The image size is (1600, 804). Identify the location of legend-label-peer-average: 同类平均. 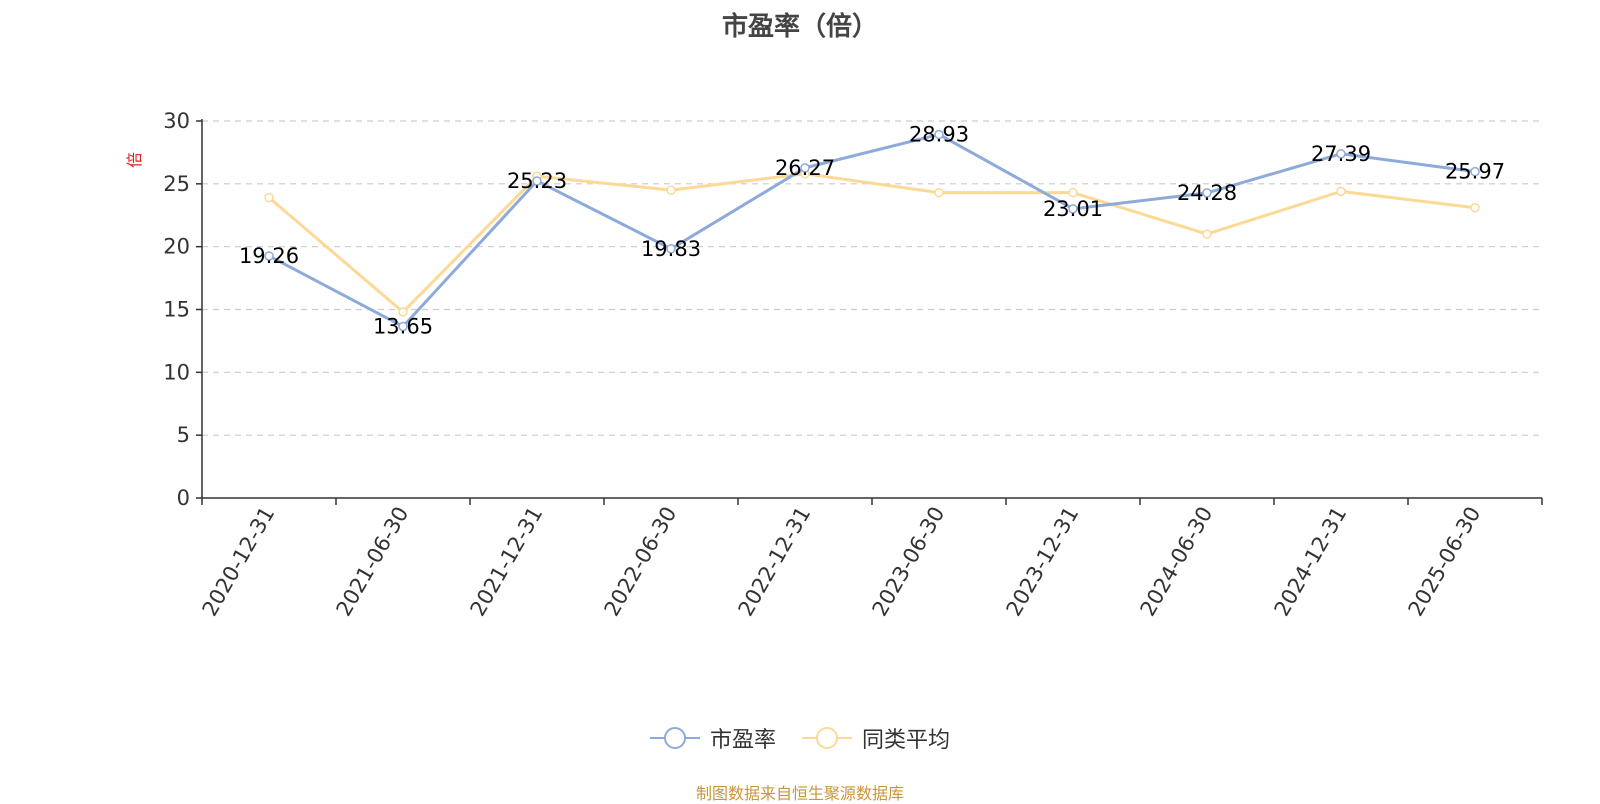
(906, 740).